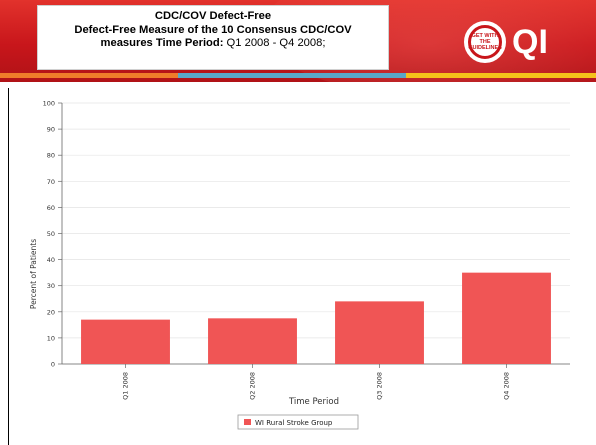 The width and height of the screenshot is (596, 445). I want to click on stripe-blue, so click(292, 75).